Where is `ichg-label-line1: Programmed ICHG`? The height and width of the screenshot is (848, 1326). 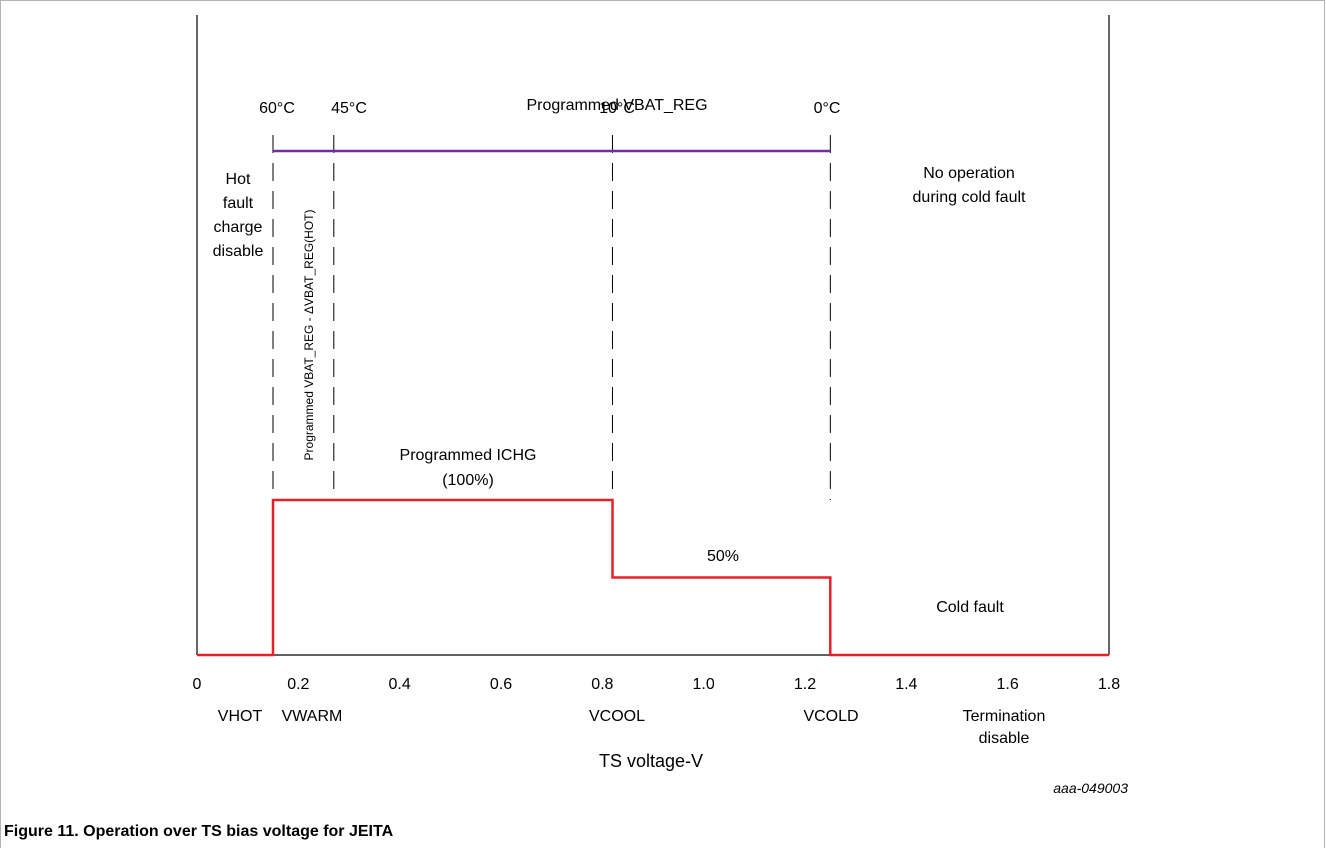 ichg-label-line1: Programmed ICHG is located at coordinates (468, 455).